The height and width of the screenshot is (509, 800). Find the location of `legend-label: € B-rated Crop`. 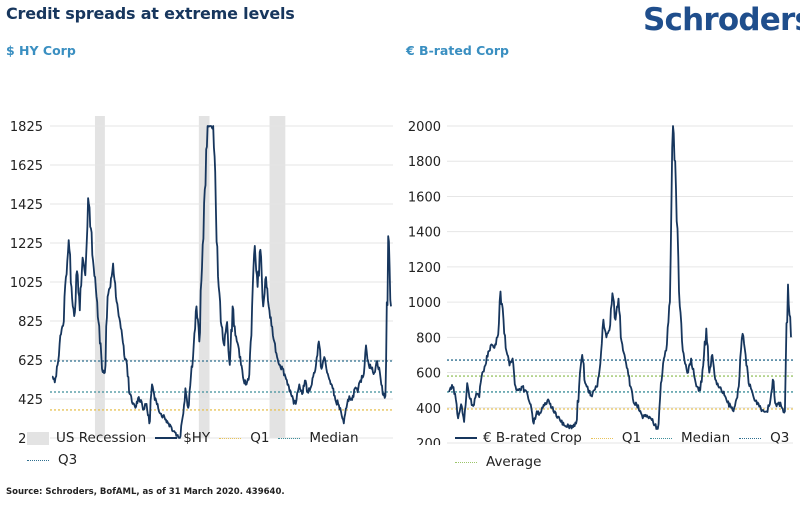

legend-label: € B-rated Crop is located at coordinates (532, 438).